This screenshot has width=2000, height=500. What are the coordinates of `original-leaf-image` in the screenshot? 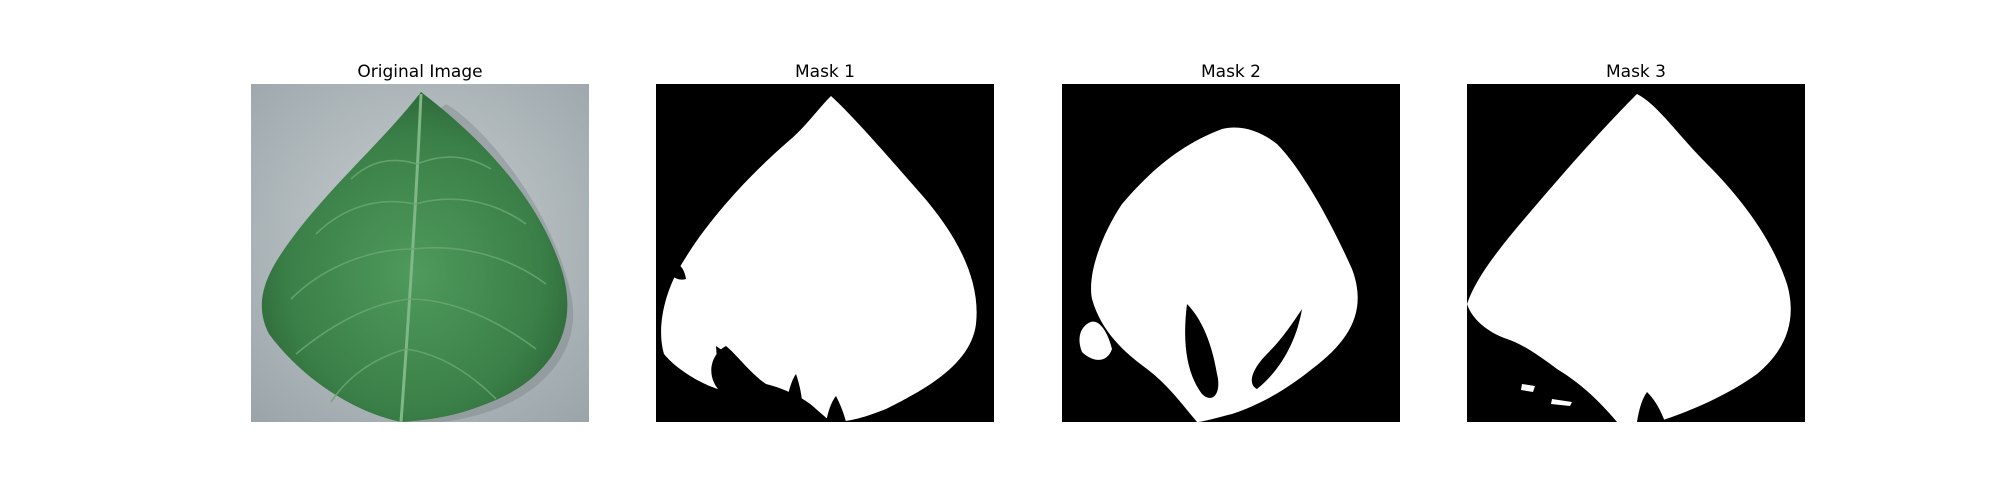 It's located at (420, 253).